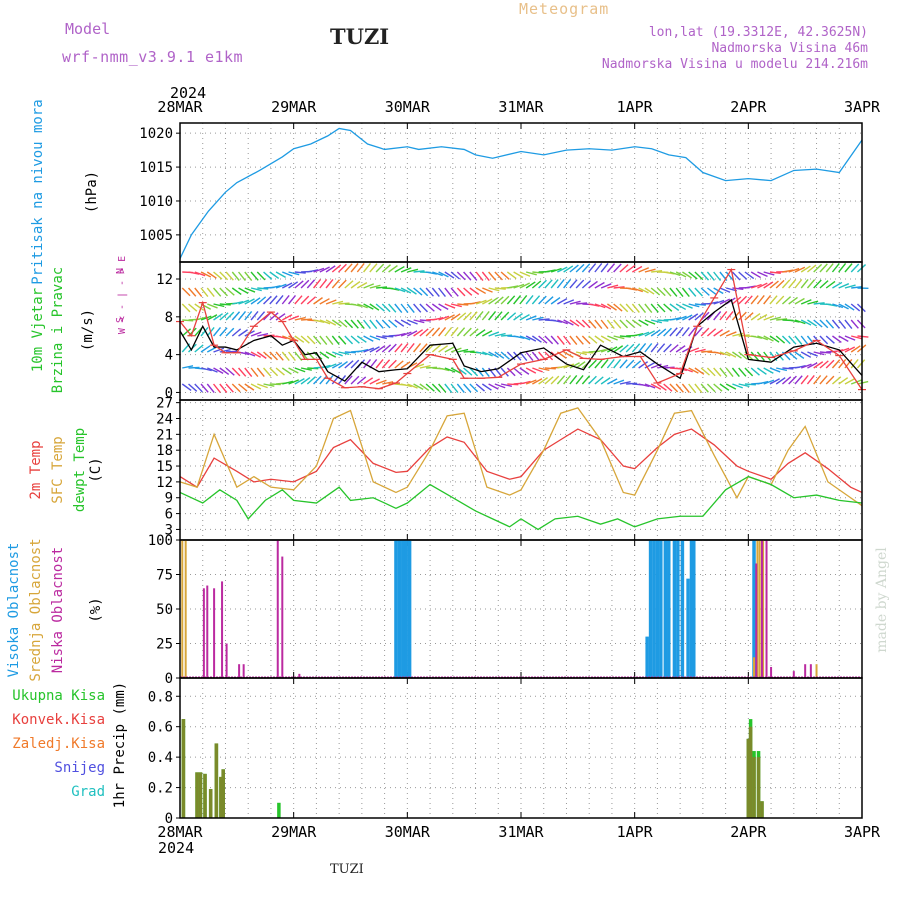  I want to click on y-tick-label: 0.2, so click(160, 789).